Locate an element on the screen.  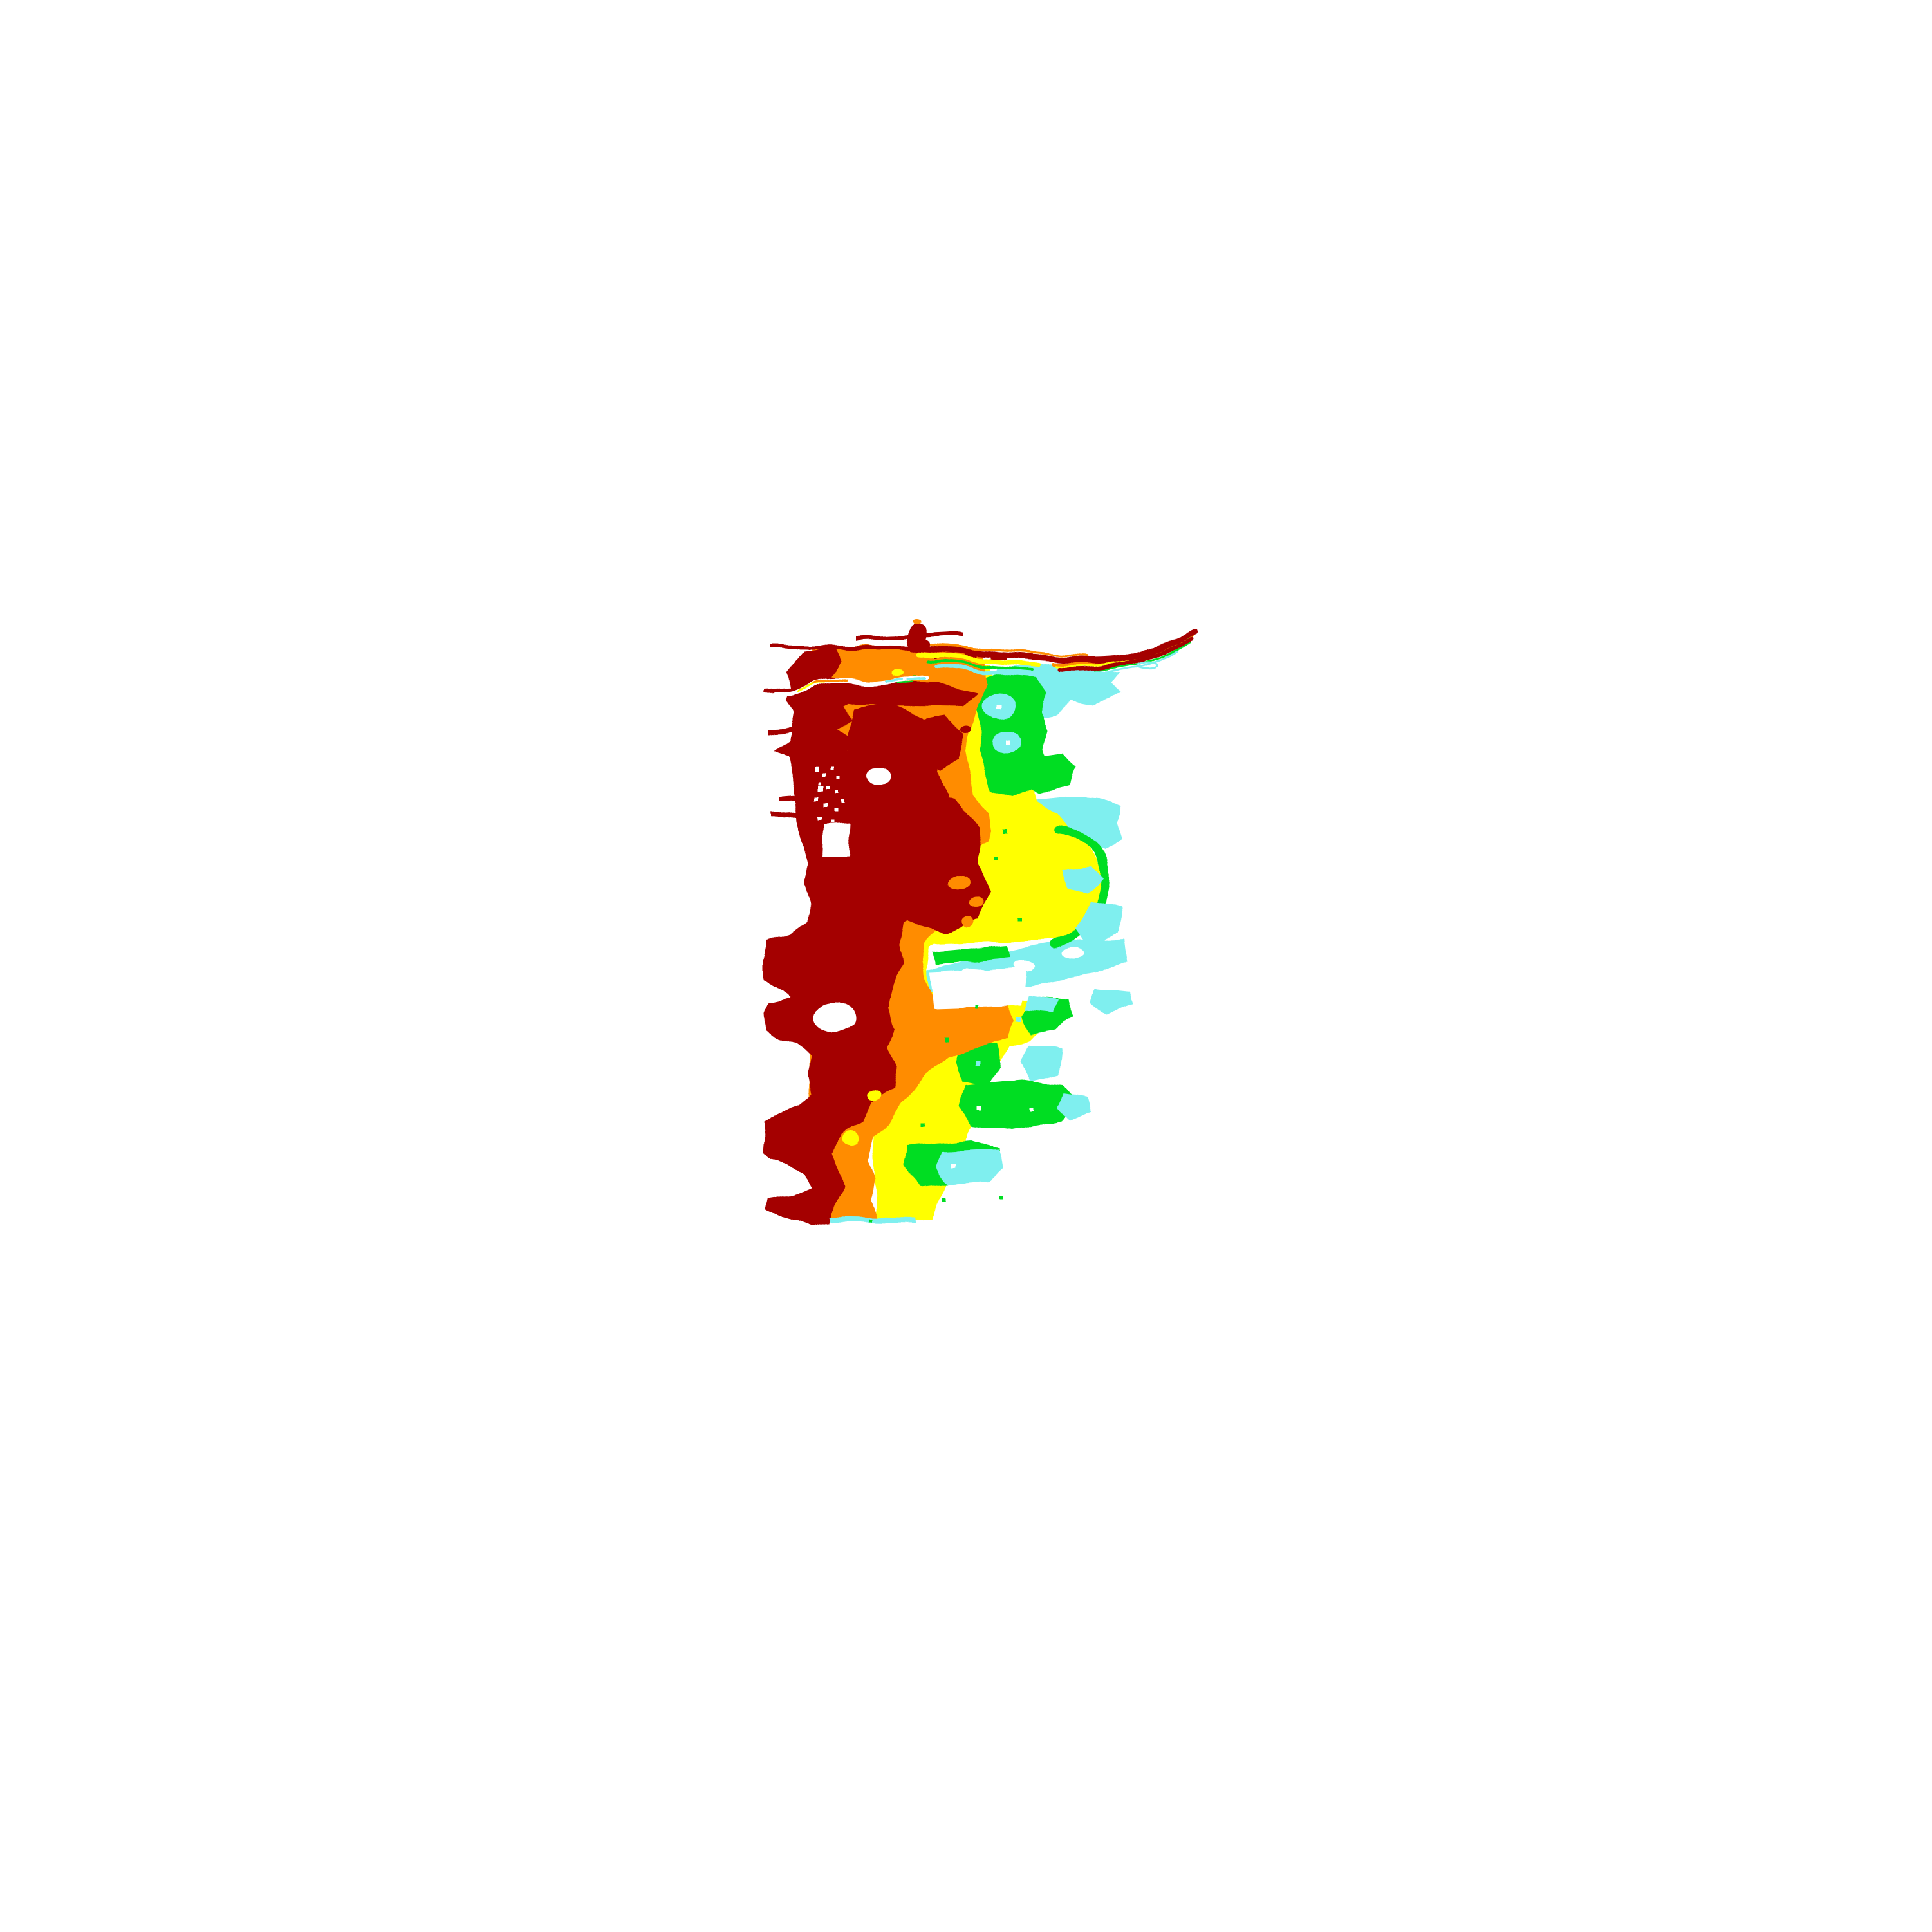
white-hole-oval is located at coordinates (879, 776).